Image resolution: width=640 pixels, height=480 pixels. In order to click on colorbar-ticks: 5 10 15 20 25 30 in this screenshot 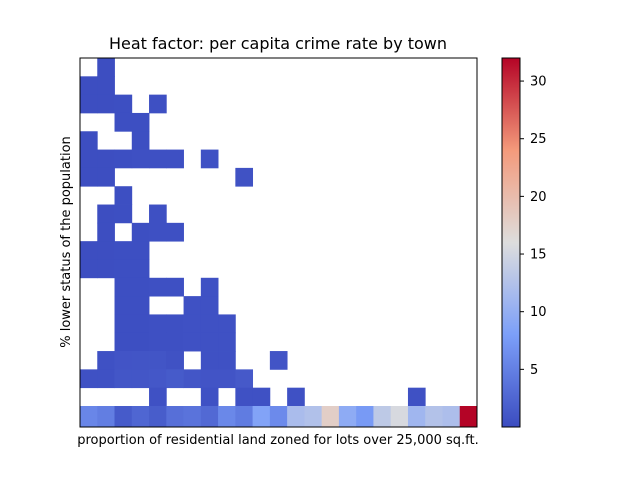, I will do `click(533, 226)`.